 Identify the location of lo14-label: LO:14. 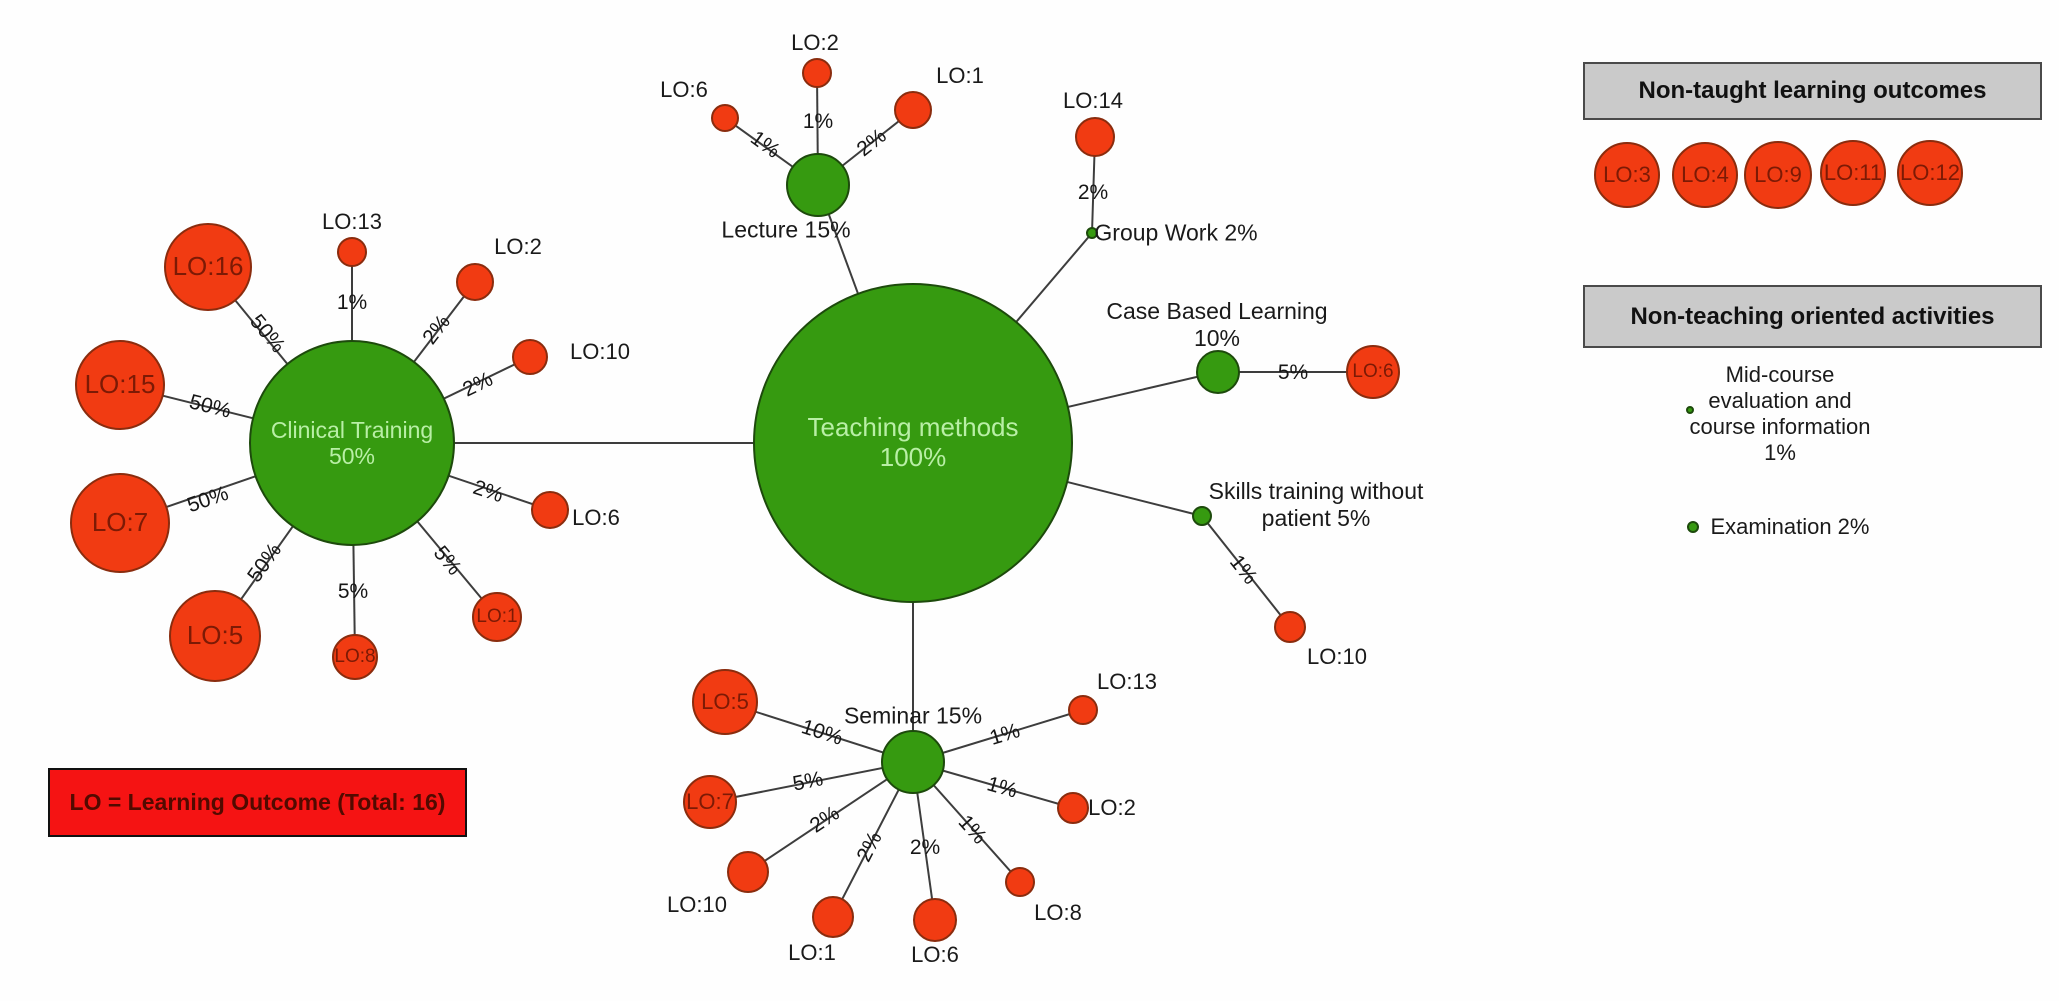
(1093, 101).